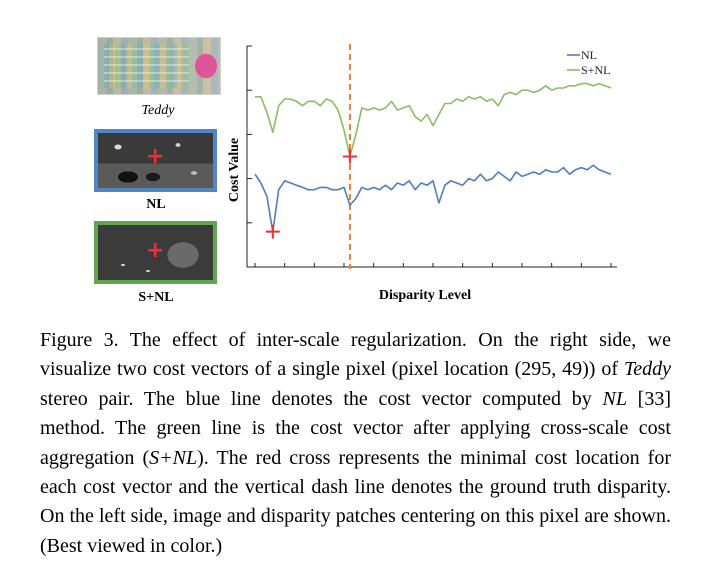  I want to click on legend-label-1: S+NL, so click(595, 70).